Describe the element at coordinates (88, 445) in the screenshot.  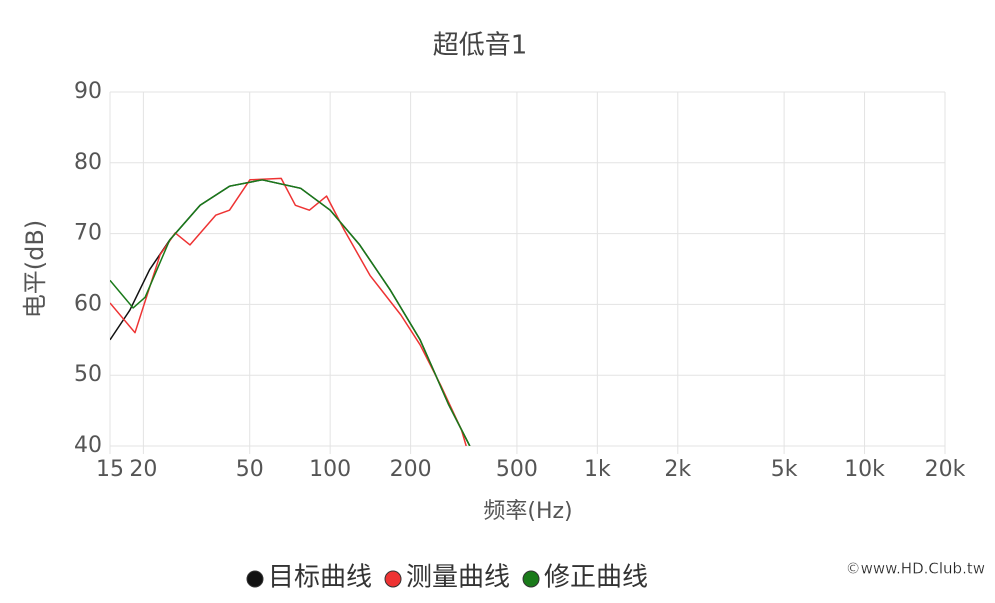
I see `y-tick-label: 40` at that location.